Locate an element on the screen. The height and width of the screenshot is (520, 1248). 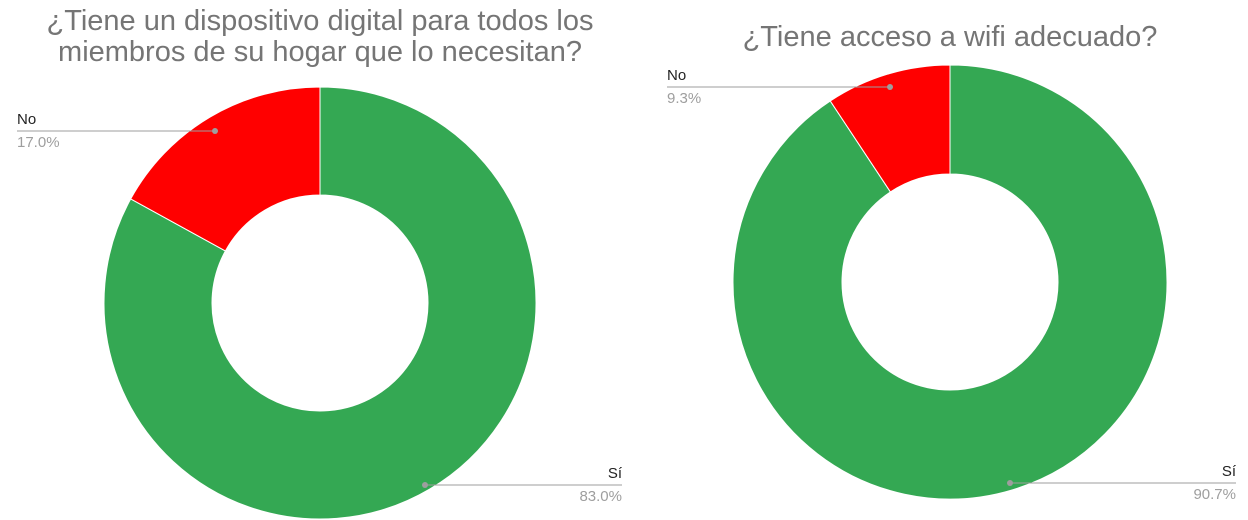
slice-value-label: 90.7% is located at coordinates (1214, 494).